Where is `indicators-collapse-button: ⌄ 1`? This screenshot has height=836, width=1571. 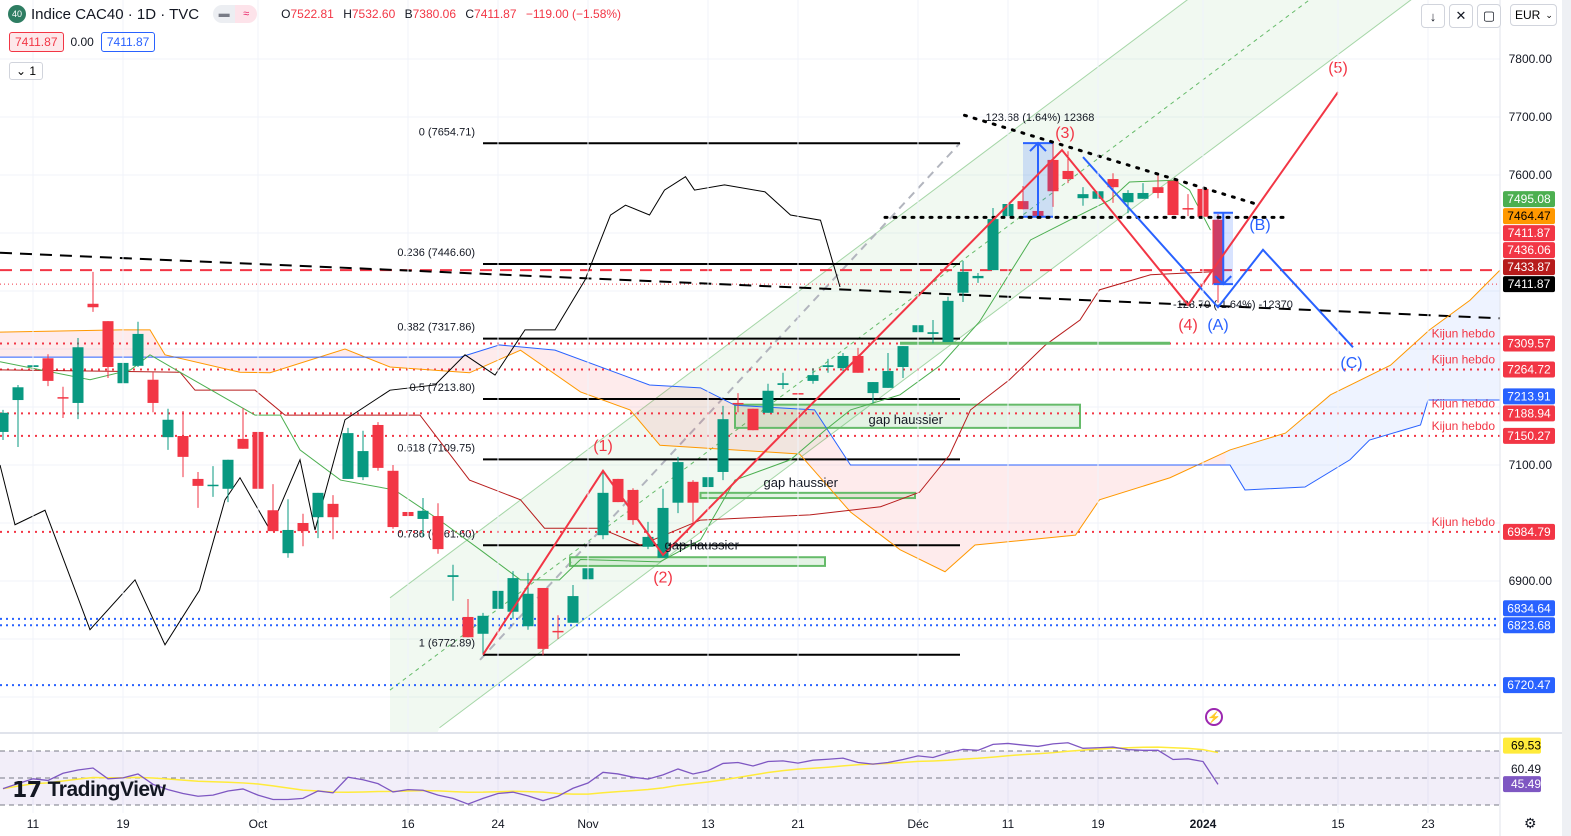
indicators-collapse-button: ⌄ 1 is located at coordinates (26, 71).